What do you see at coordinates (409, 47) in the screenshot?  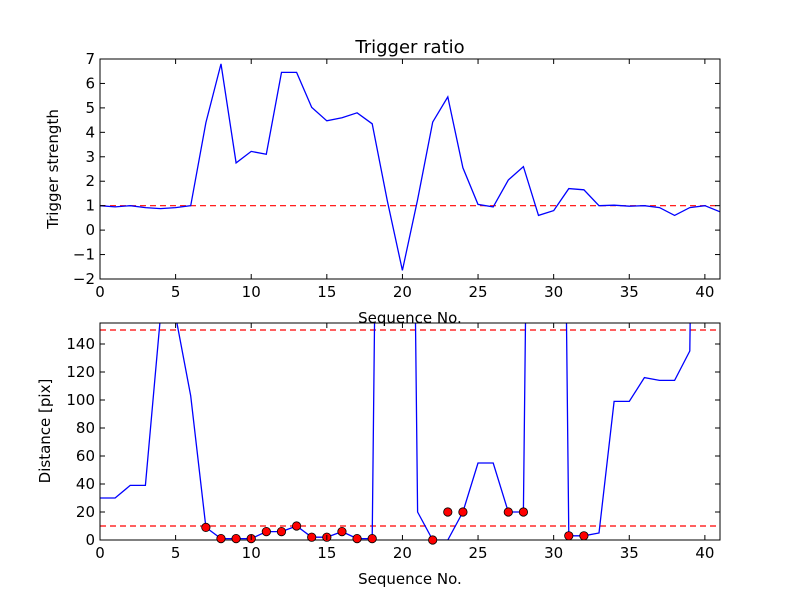 I see `chart-title: Trigger ratio` at bounding box center [409, 47].